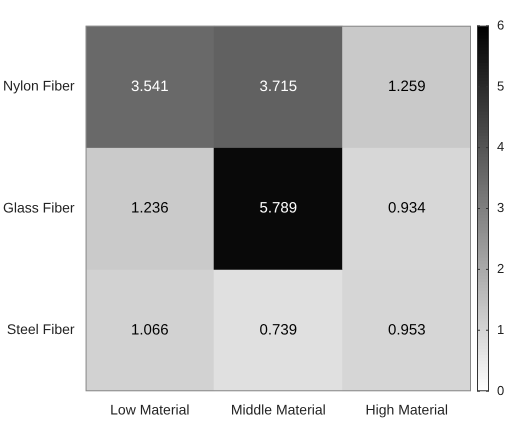 The width and height of the screenshot is (515, 426). Describe the element at coordinates (407, 86) in the screenshot. I see `data-label: 1.259` at that location.